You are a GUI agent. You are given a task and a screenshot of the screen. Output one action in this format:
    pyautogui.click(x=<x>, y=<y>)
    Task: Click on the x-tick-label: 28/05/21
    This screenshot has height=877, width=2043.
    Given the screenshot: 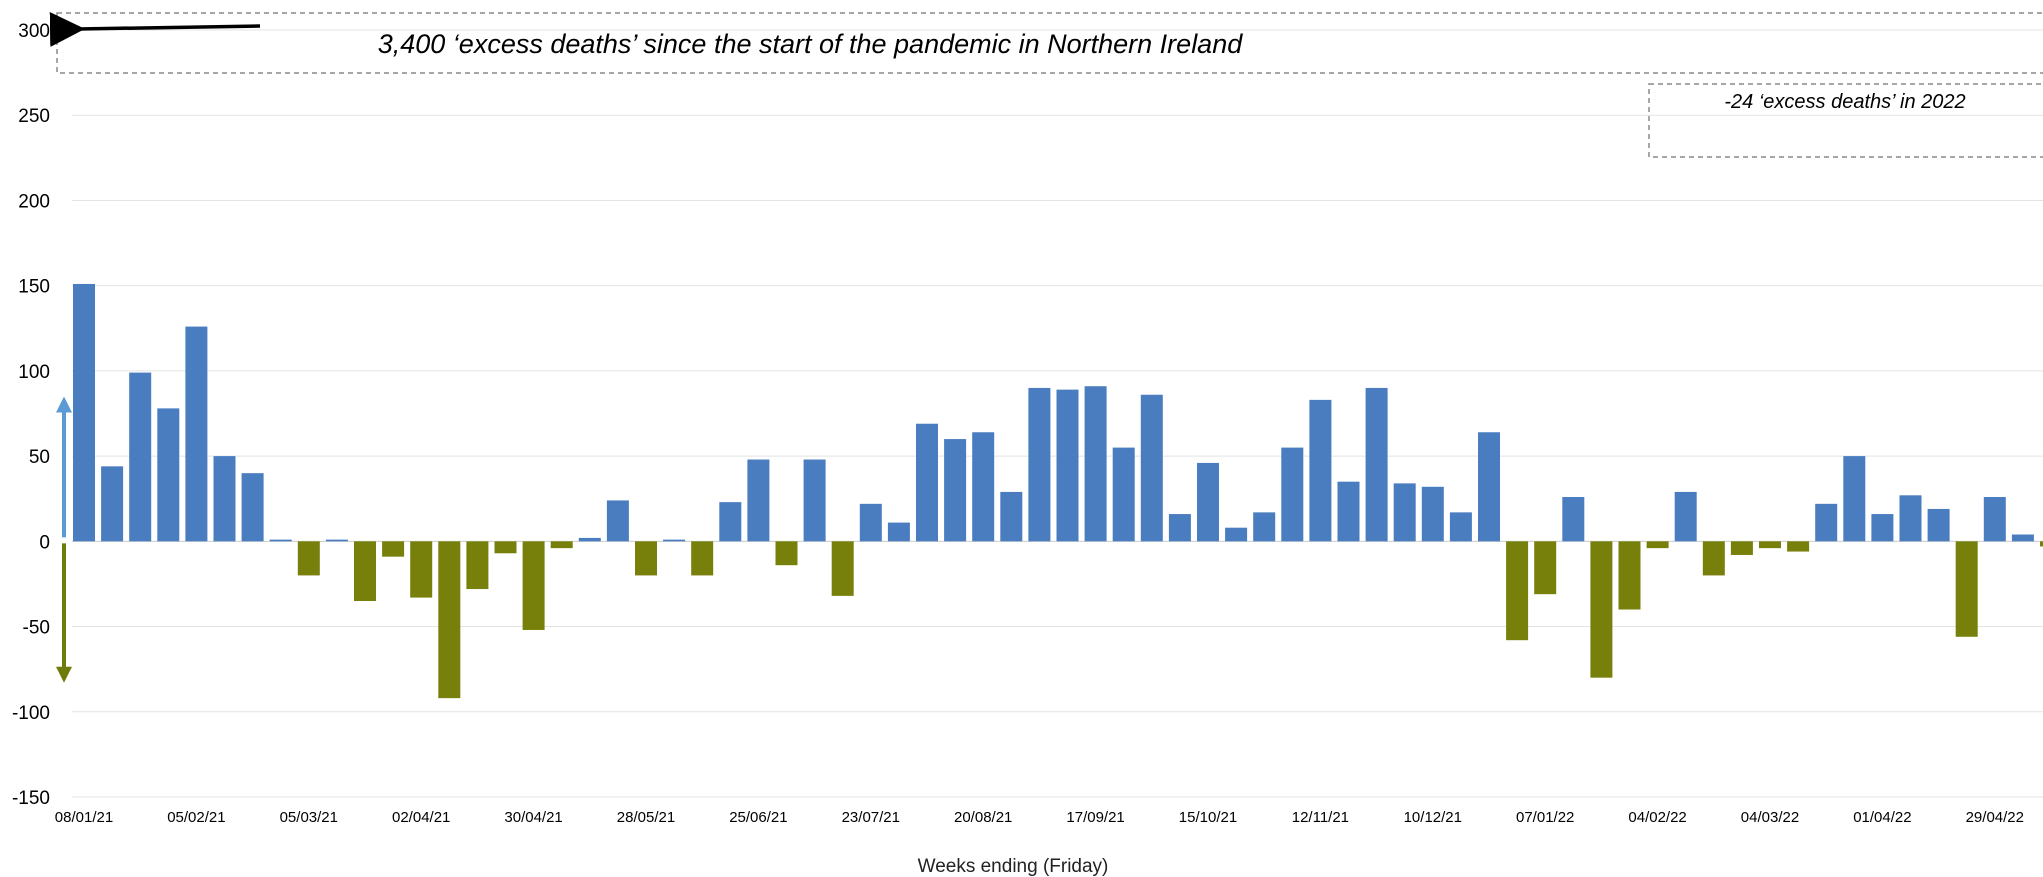 What is the action you would take?
    pyautogui.click(x=646, y=817)
    